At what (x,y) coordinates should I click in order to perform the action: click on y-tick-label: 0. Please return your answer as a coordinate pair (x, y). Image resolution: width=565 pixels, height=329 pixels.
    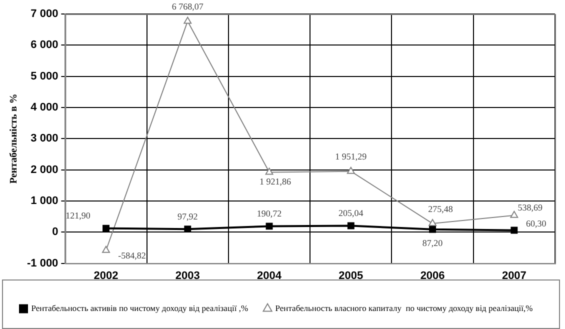
    Looking at the image, I should click on (55, 232).